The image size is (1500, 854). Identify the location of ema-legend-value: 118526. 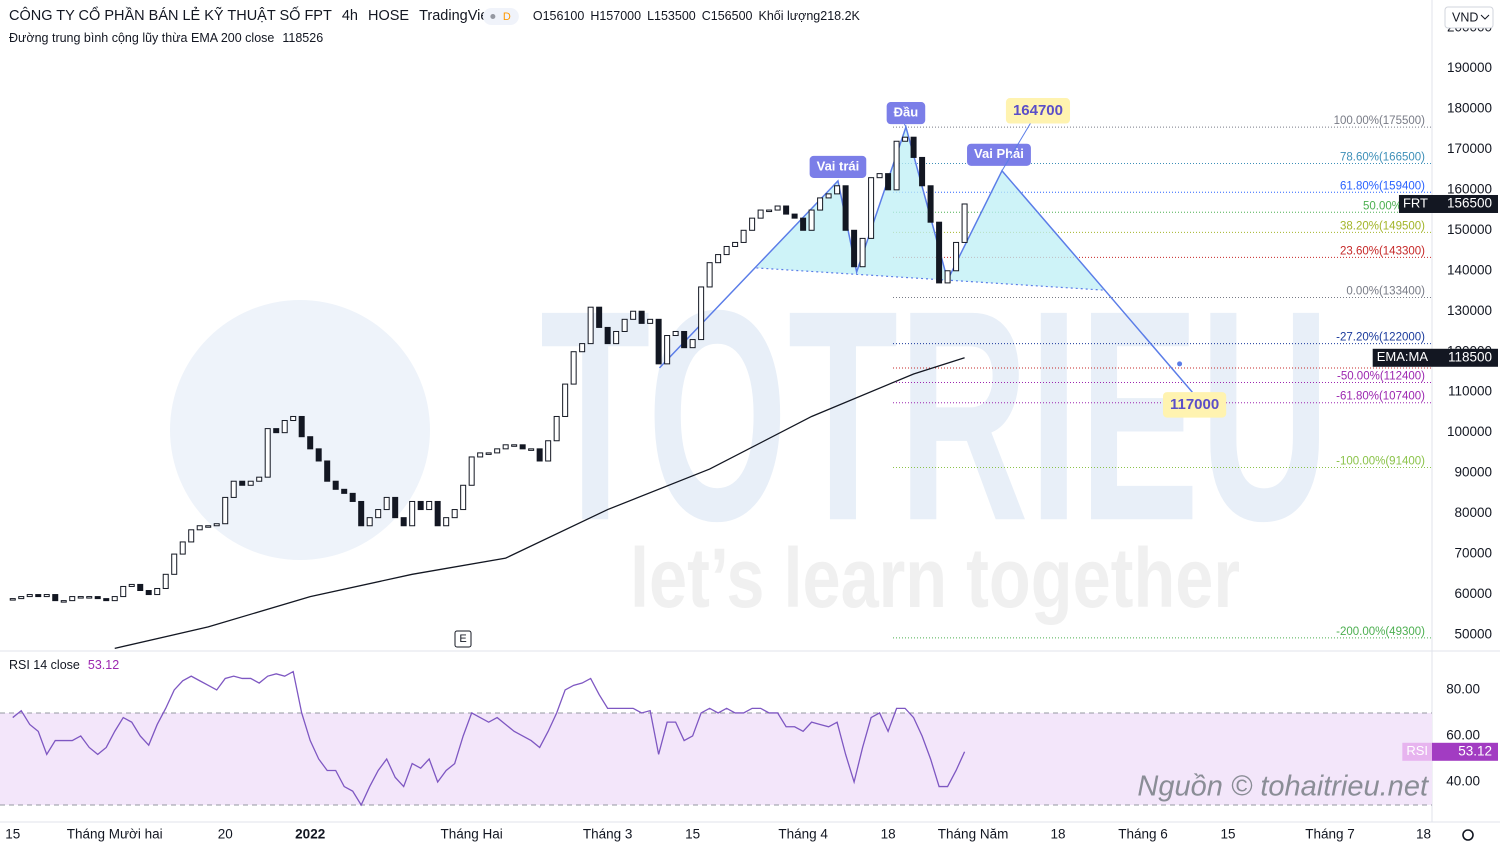
(302, 38).